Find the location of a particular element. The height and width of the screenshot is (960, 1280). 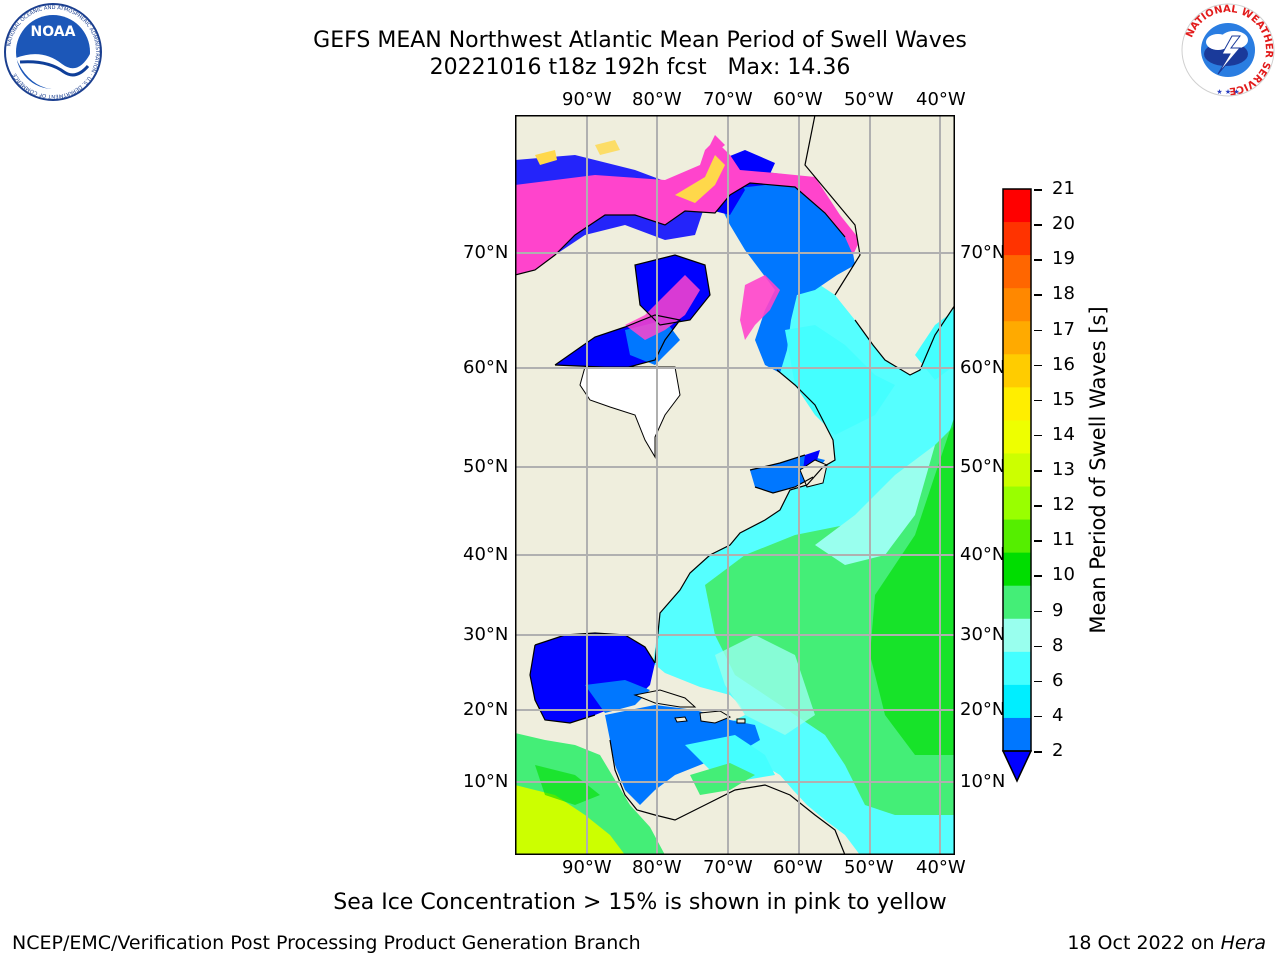

lat-label-left-30n: 30°N is located at coordinates (486, 634).